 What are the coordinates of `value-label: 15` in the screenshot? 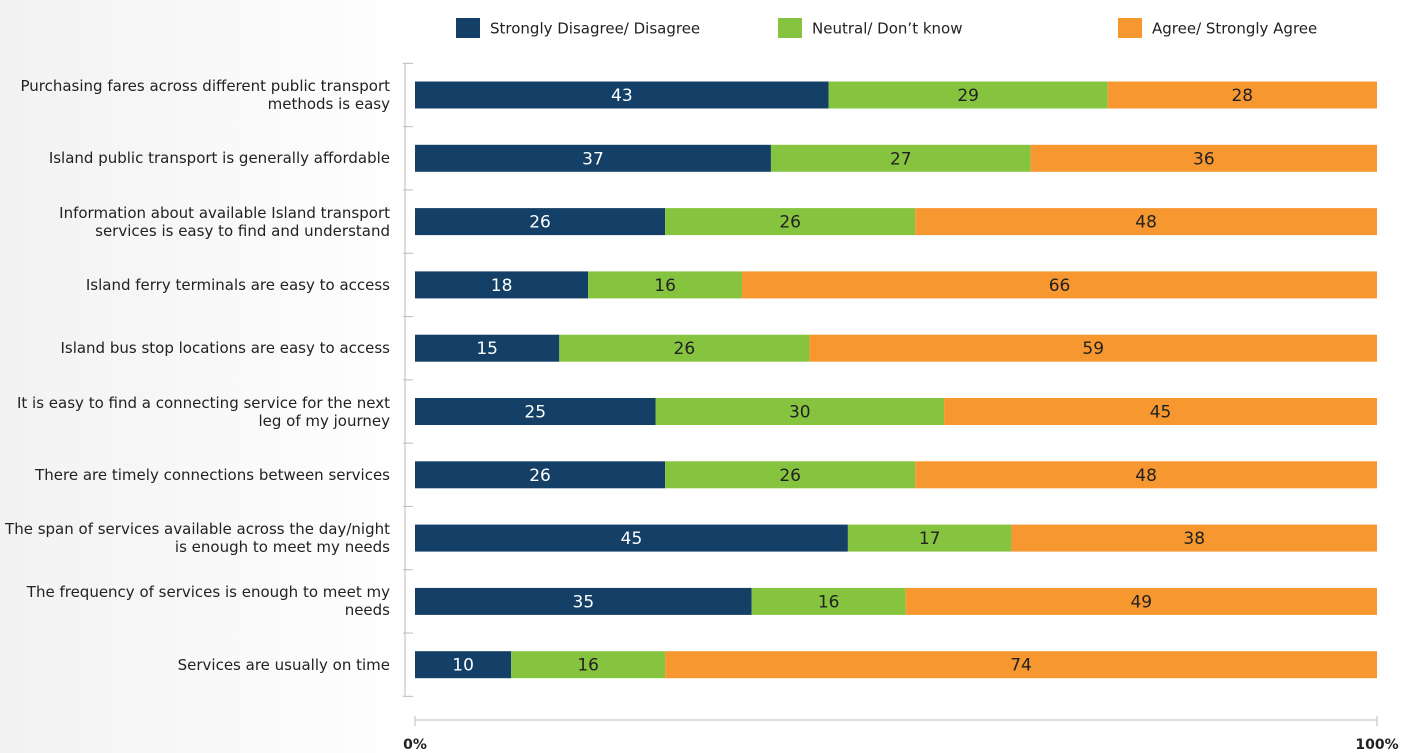 It's located at (487, 349).